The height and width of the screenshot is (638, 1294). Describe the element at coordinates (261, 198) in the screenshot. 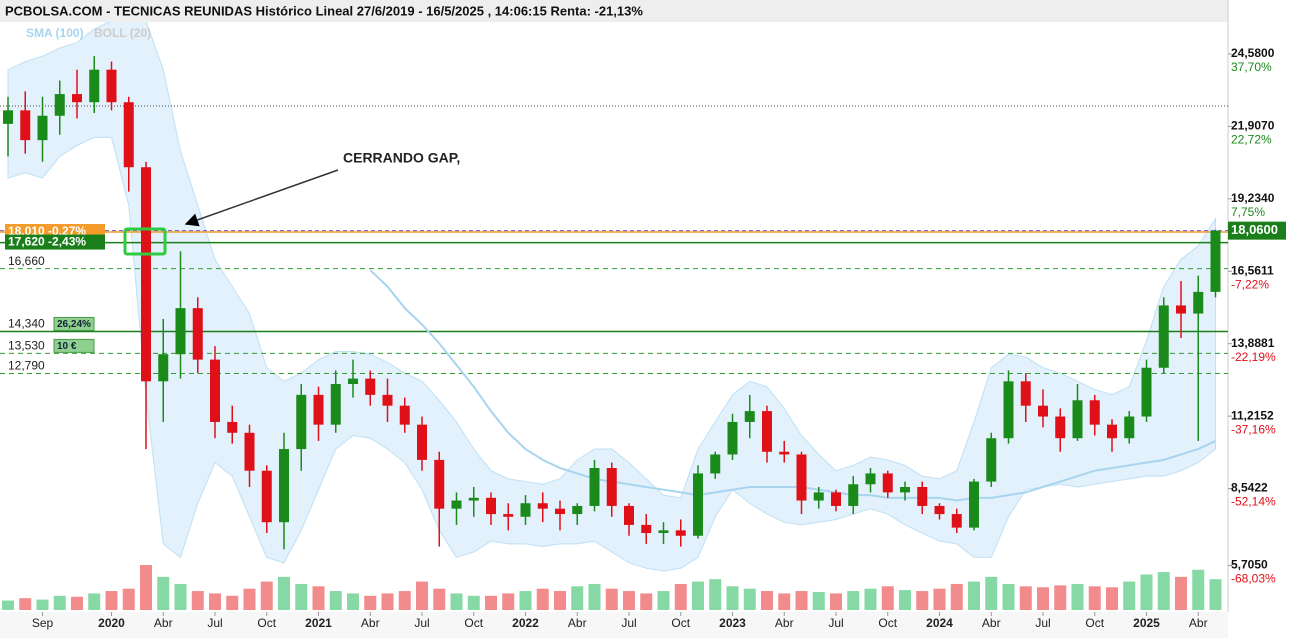

I see `arrow` at that location.